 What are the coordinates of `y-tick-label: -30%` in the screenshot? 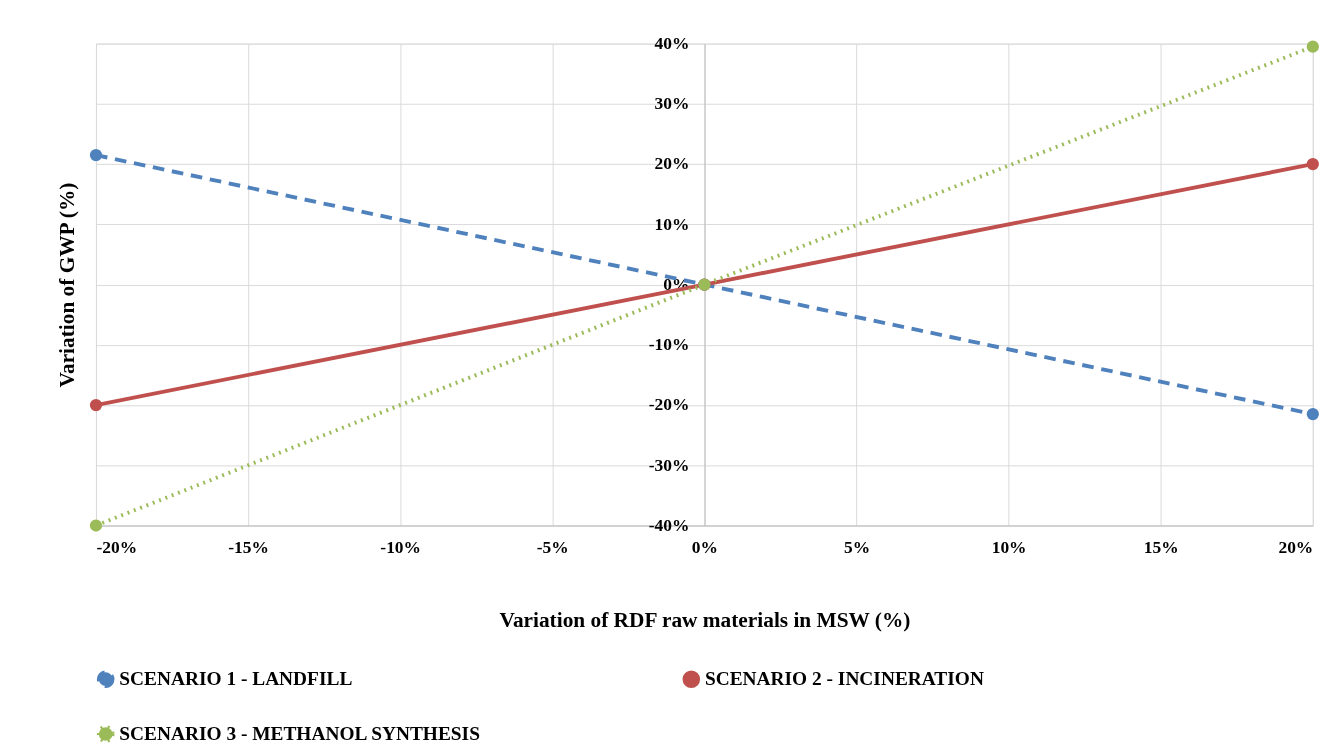 It's located at (669, 464).